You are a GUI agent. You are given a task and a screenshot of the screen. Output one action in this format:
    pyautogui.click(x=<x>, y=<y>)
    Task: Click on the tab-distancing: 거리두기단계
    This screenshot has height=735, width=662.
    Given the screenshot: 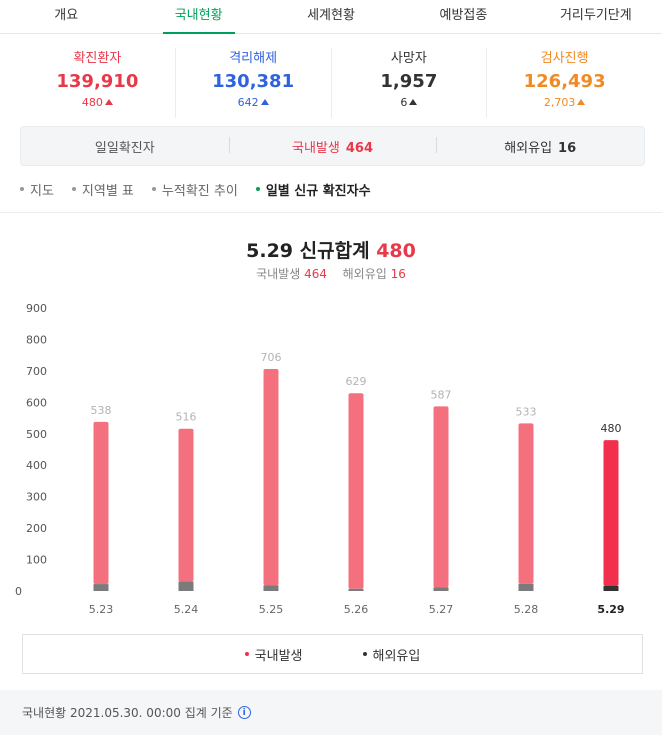 What is the action you would take?
    pyautogui.click(x=595, y=15)
    